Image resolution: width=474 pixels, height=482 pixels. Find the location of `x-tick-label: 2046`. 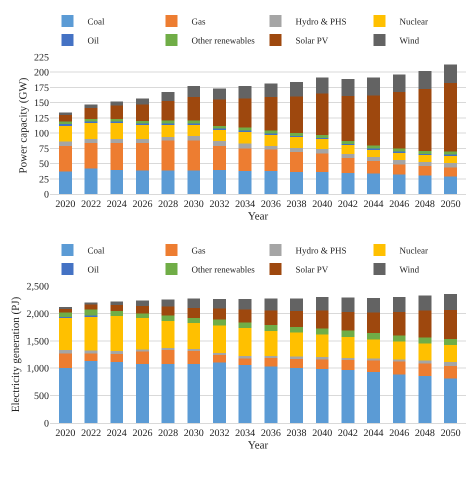

x-tick-label: 2046 is located at coordinates (399, 204).